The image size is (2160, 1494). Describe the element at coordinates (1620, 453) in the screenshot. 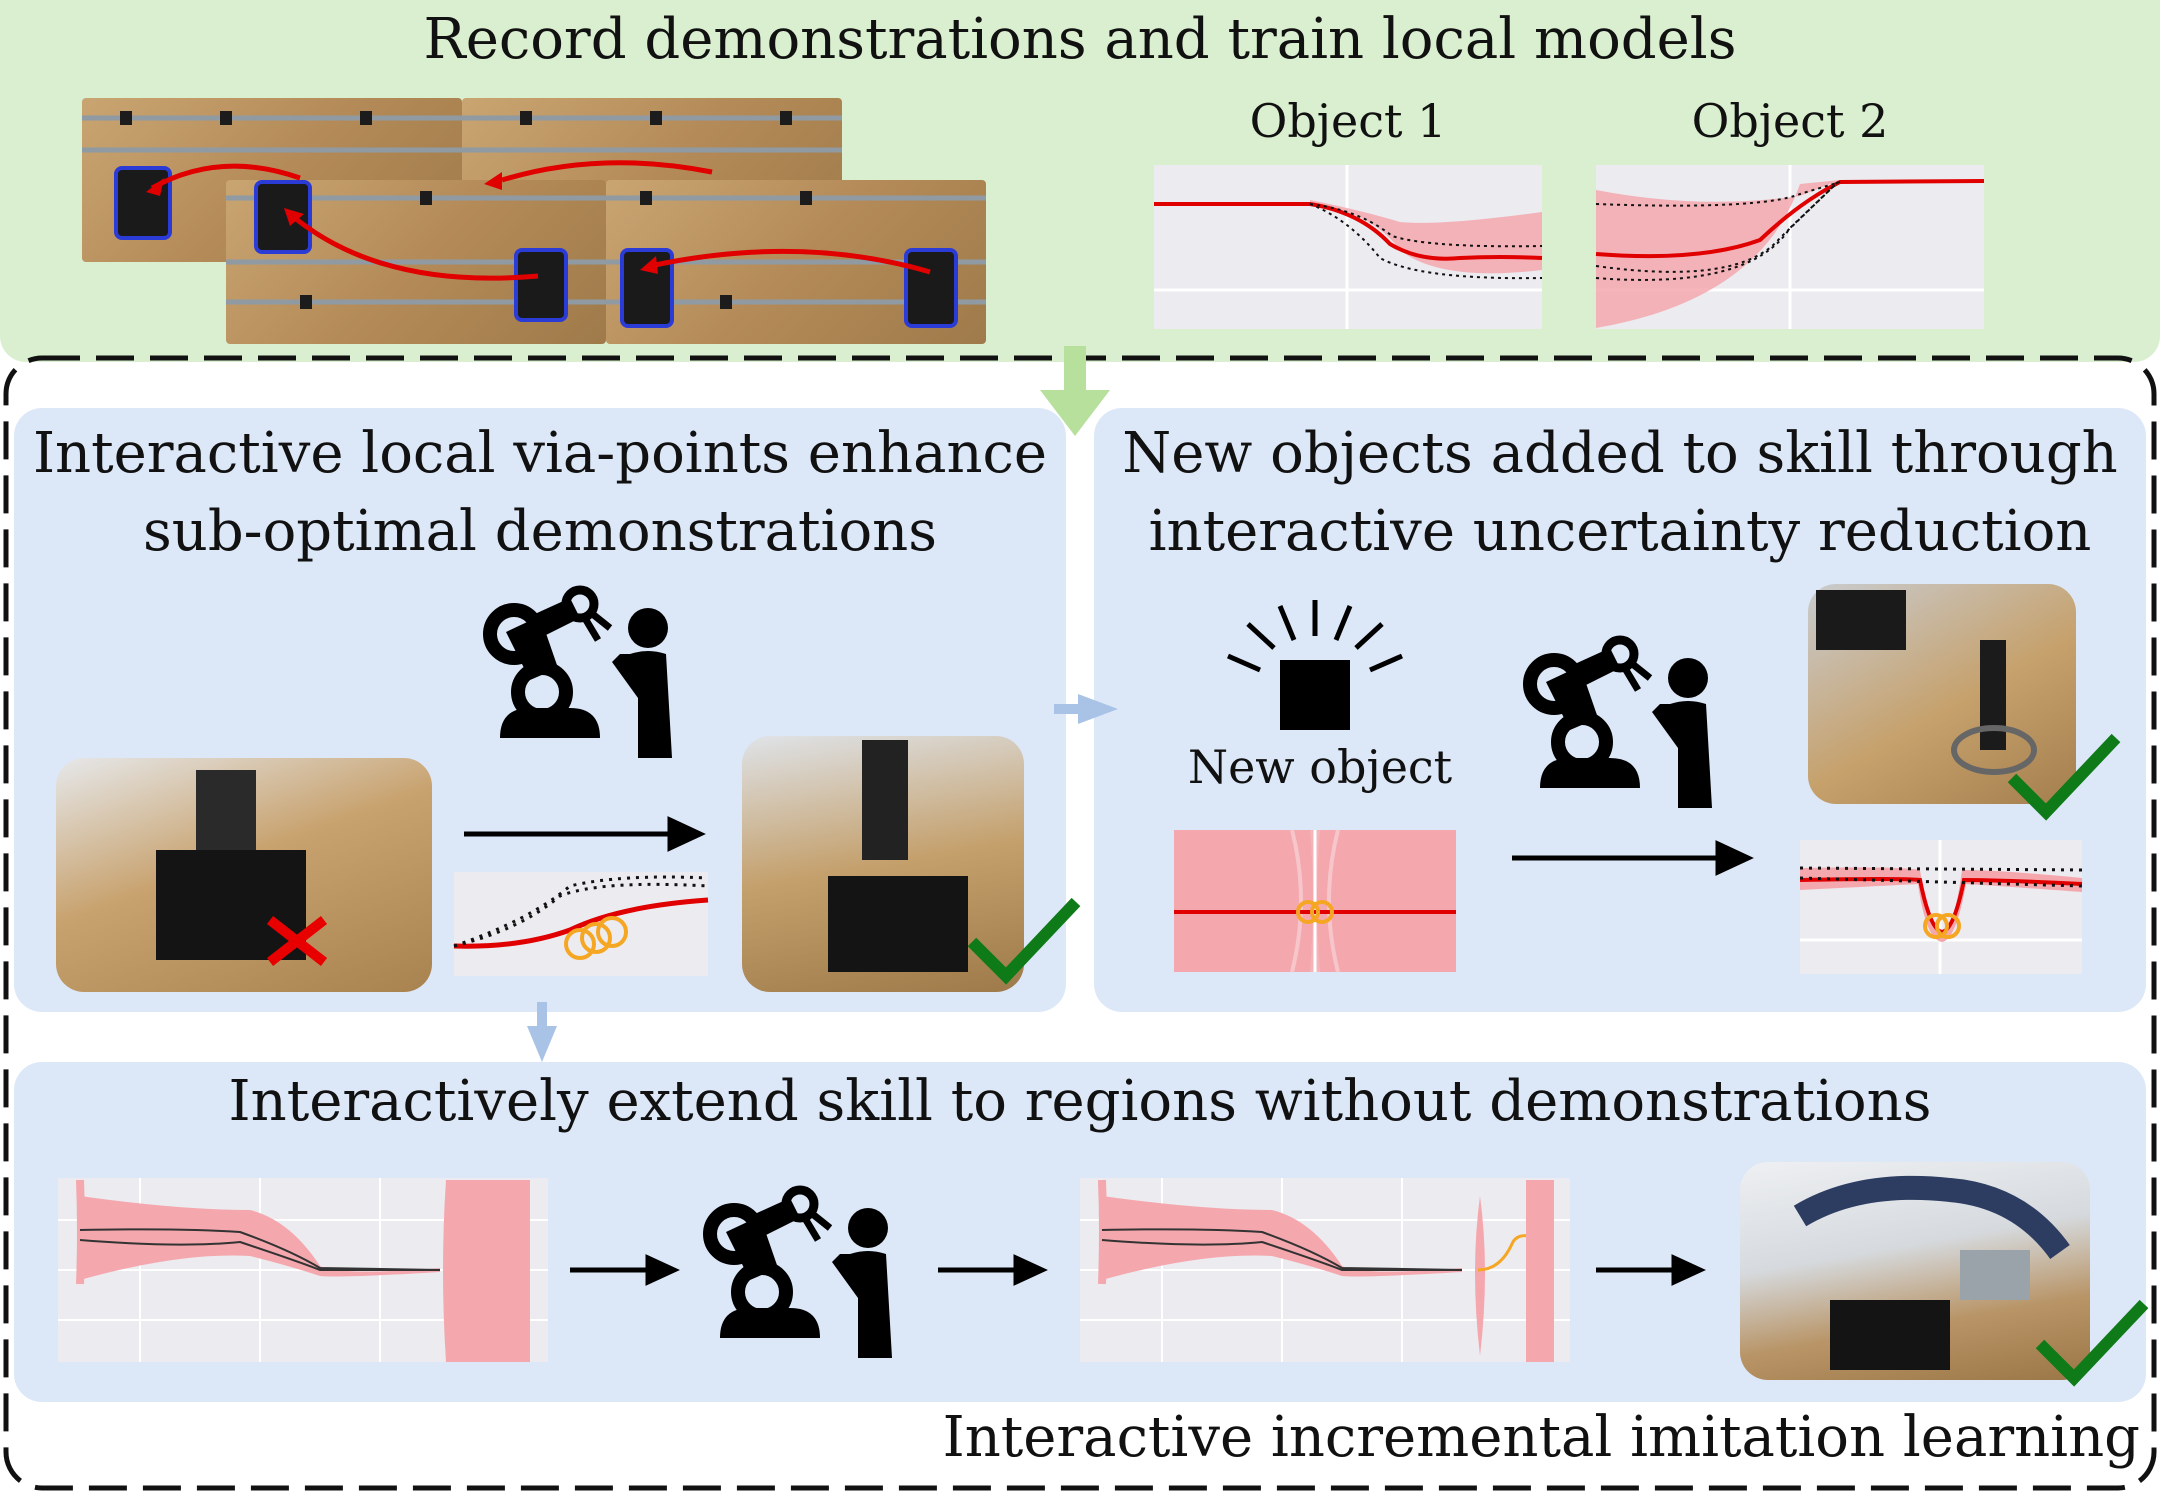

I see `new-objects-title-line1: New objects added to skill through` at that location.